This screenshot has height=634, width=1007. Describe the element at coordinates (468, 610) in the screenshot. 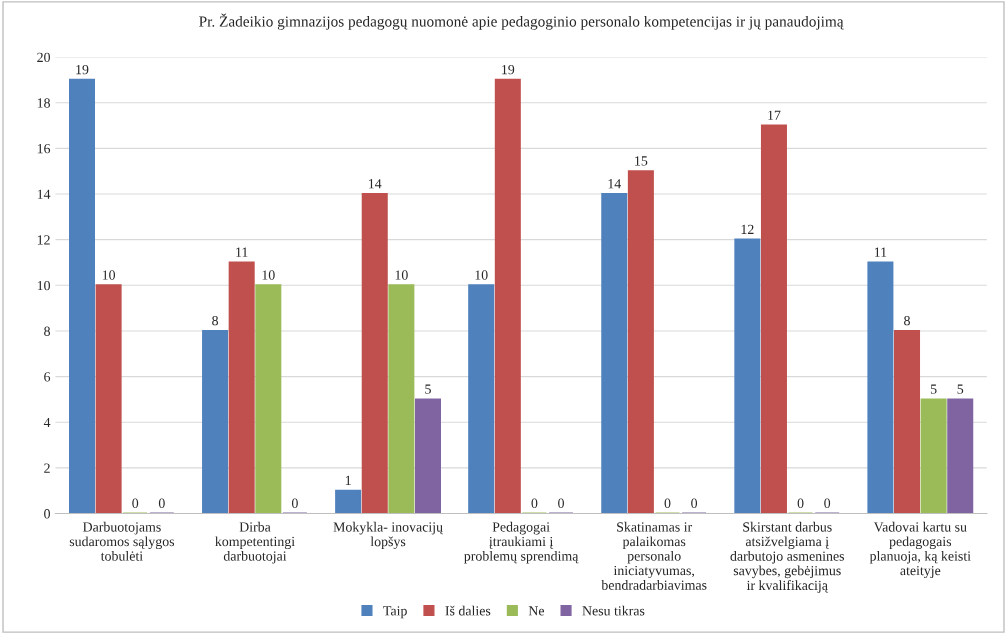

I see `legend-label: Iš dalies` at that location.